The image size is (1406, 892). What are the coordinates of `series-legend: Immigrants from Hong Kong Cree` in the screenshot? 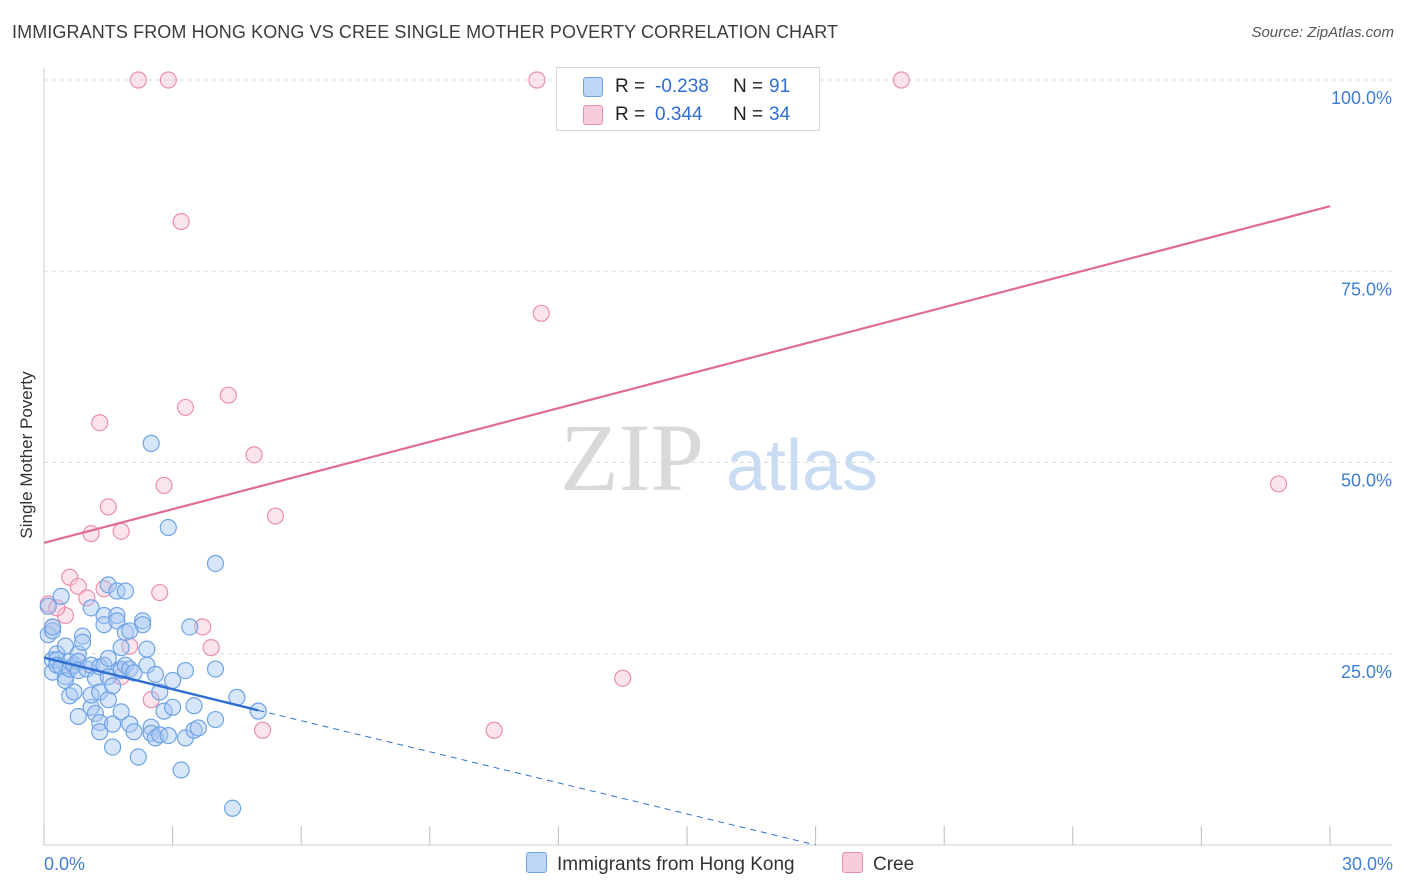 It's located at (703, 865).